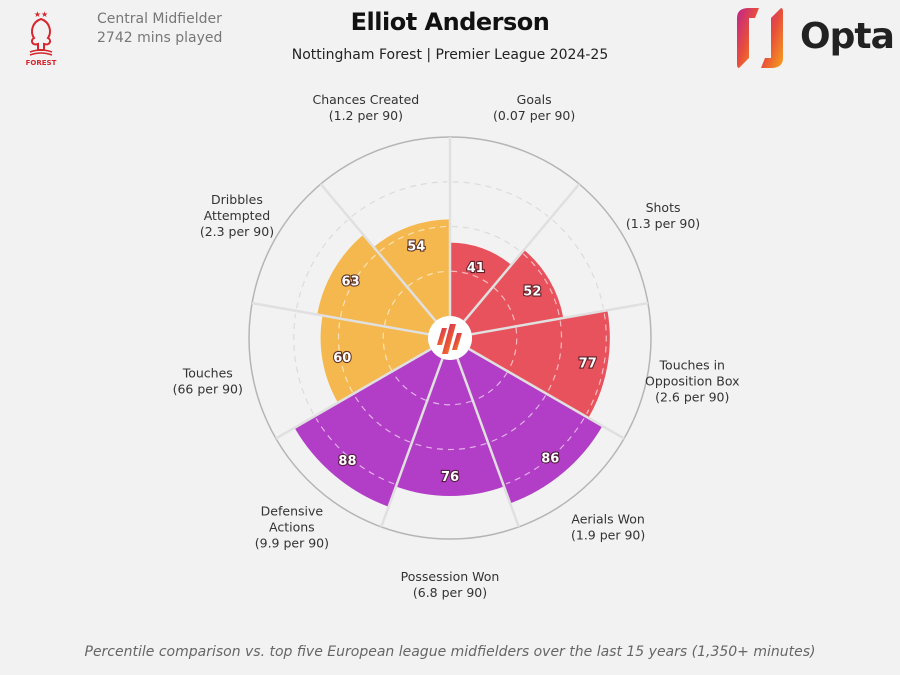 Image resolution: width=900 pixels, height=675 pixels. I want to click on slice-dribbles-attempted, so click(376, 284).